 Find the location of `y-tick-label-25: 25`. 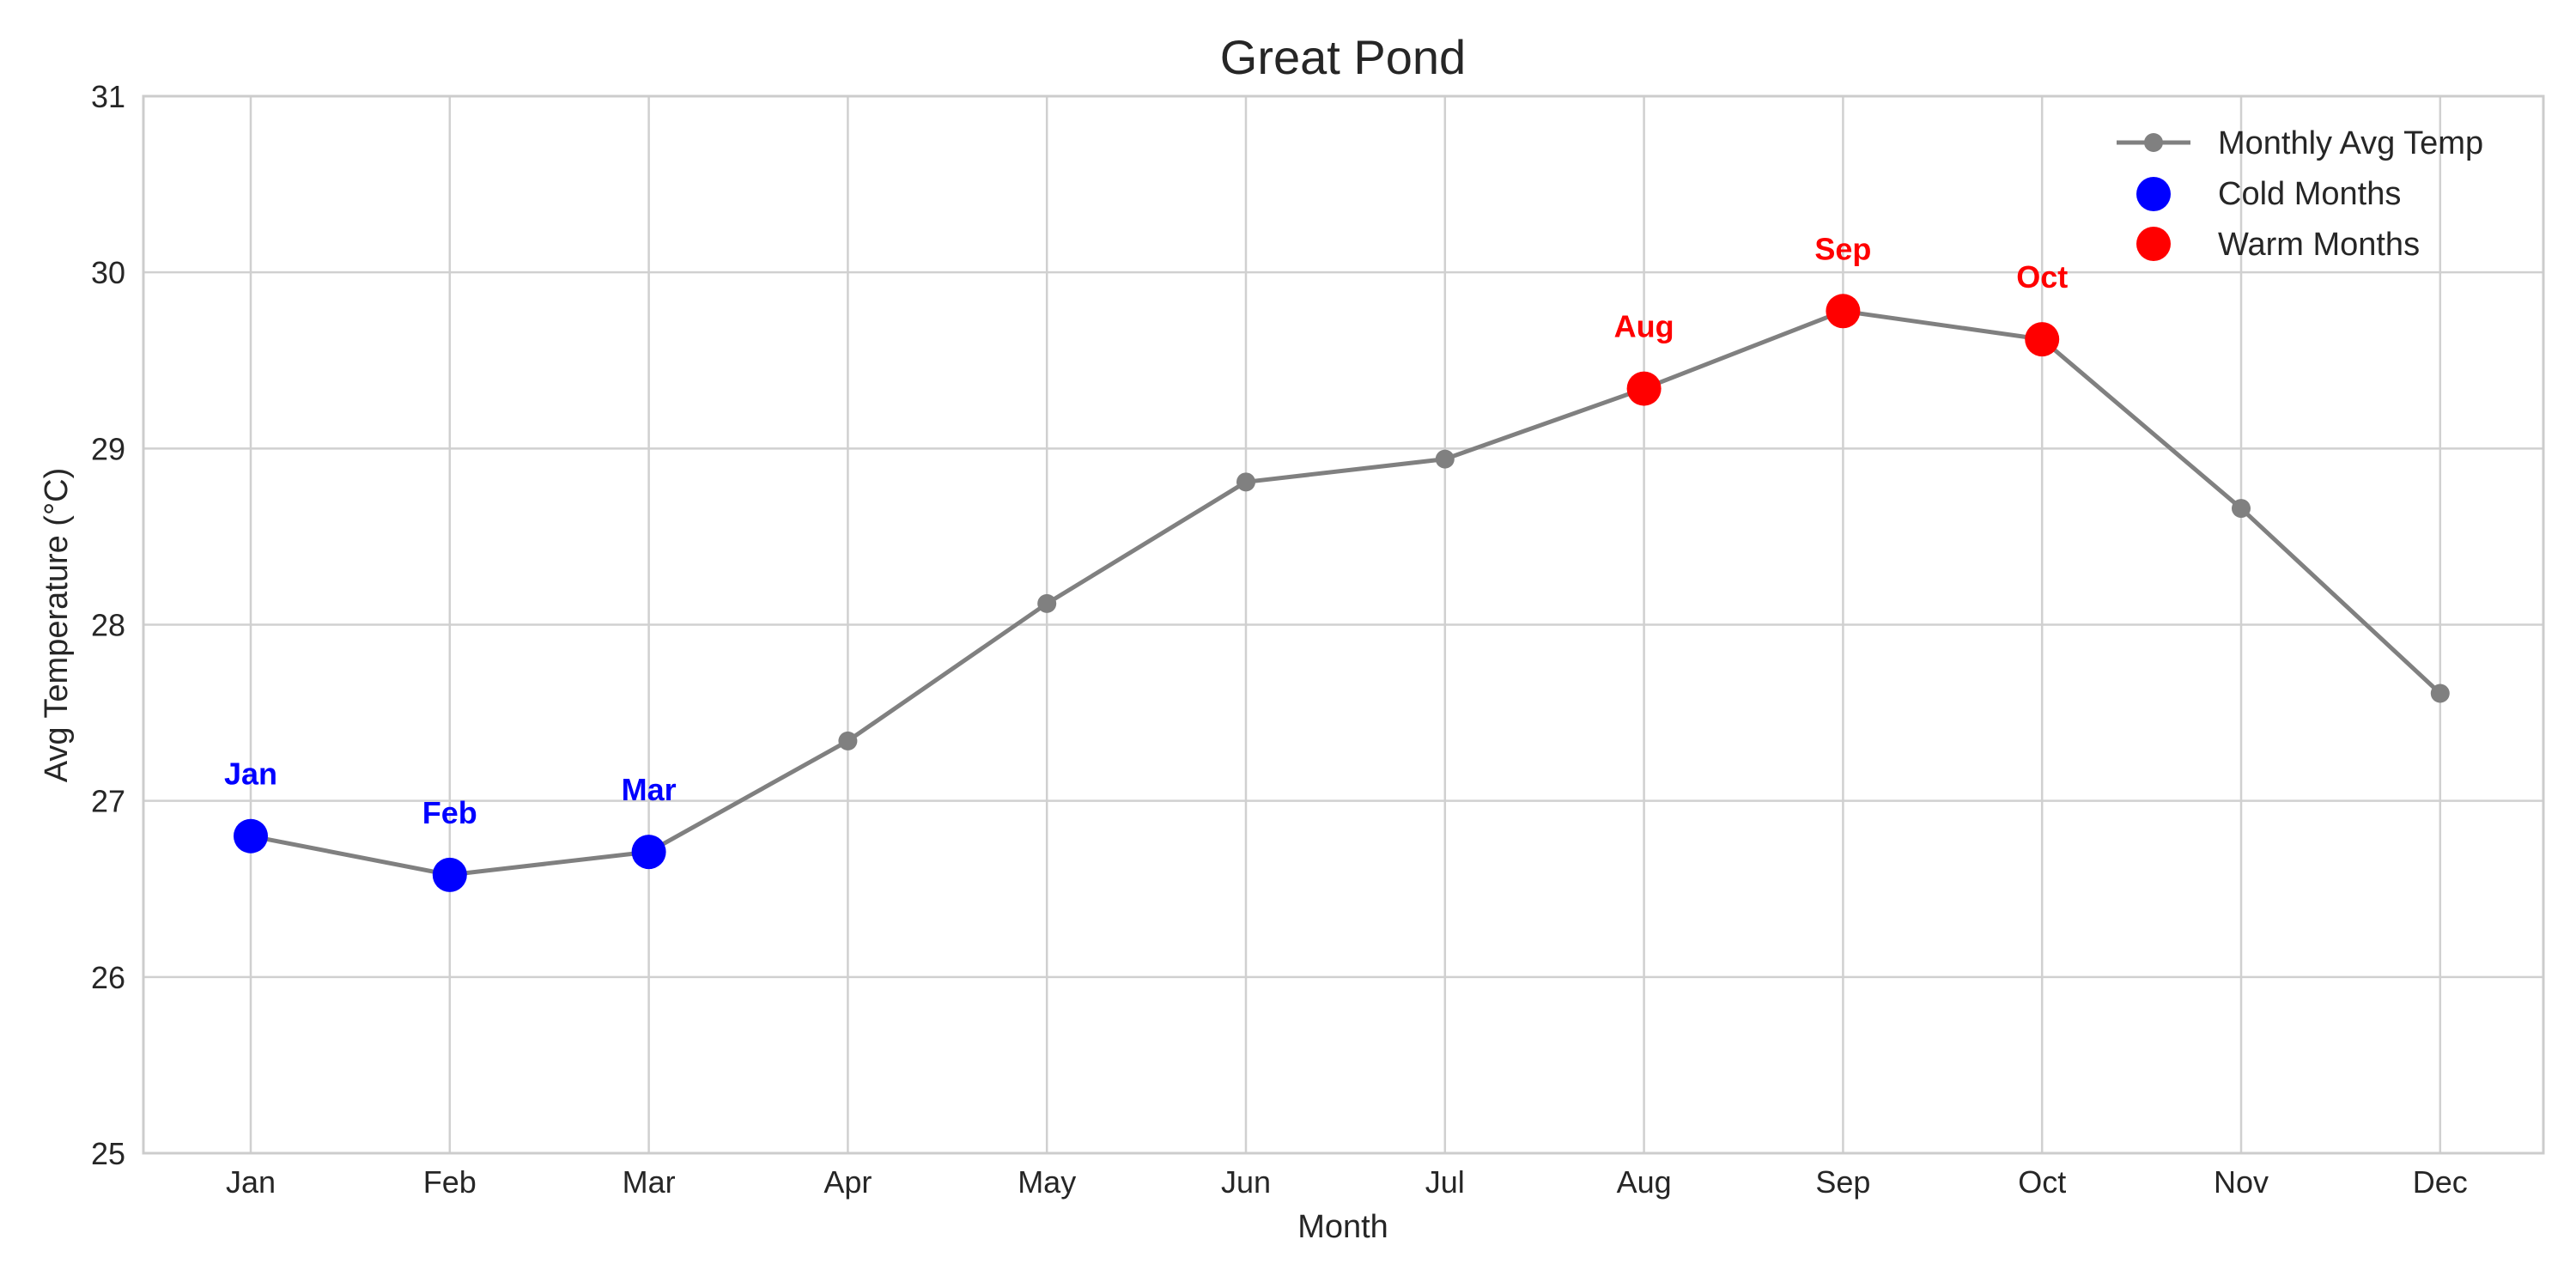

y-tick-label-25: 25 is located at coordinates (108, 1153).